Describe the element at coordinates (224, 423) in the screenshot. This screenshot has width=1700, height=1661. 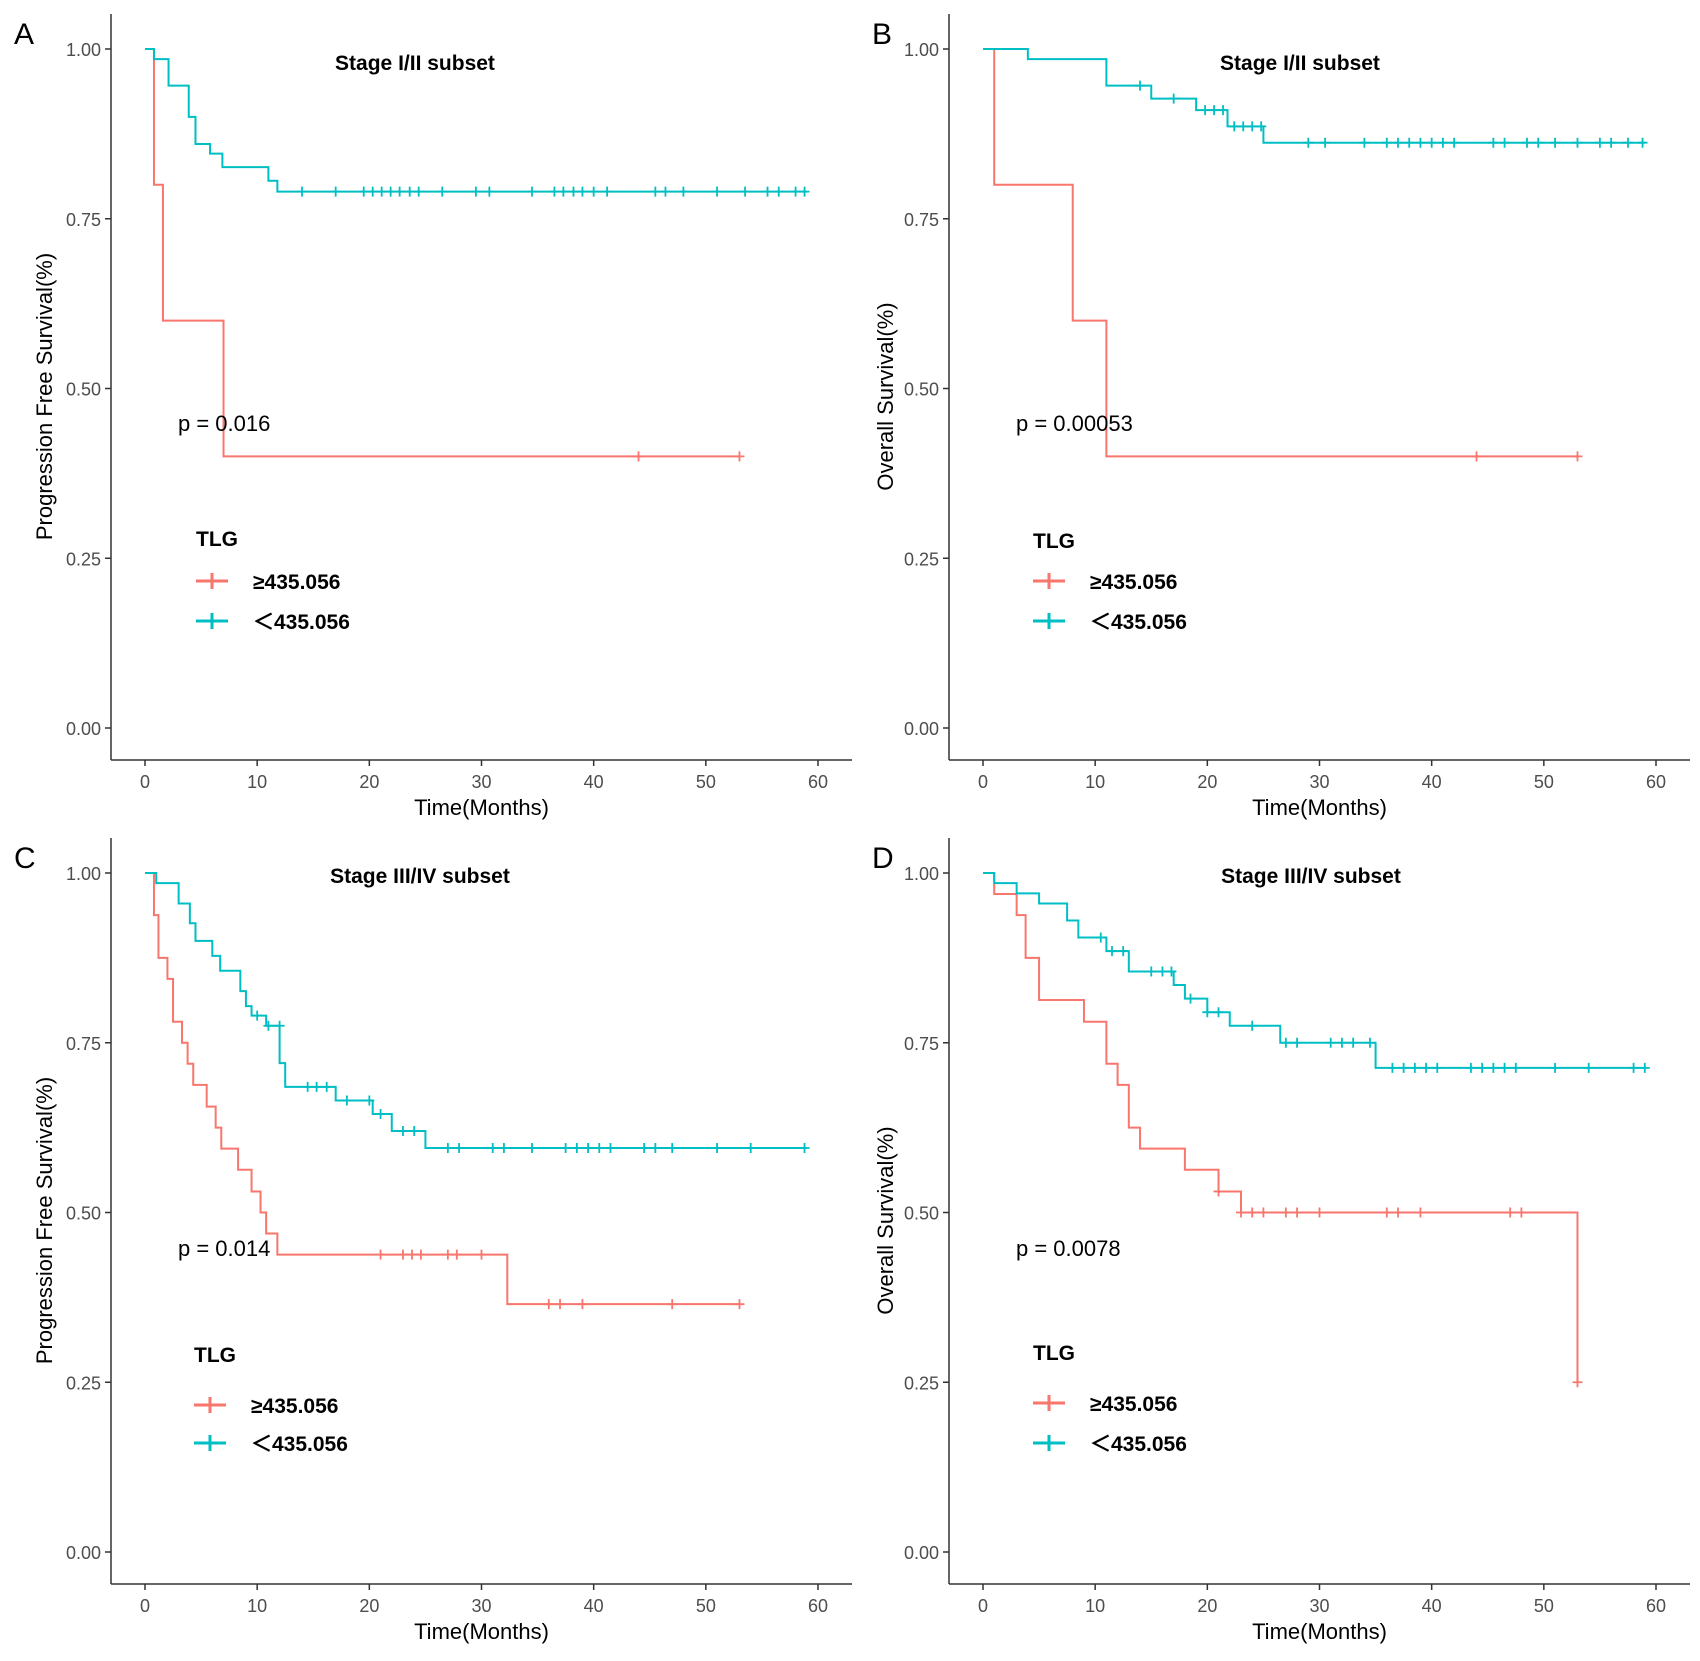
I see `p-value: p = 0.016` at that location.